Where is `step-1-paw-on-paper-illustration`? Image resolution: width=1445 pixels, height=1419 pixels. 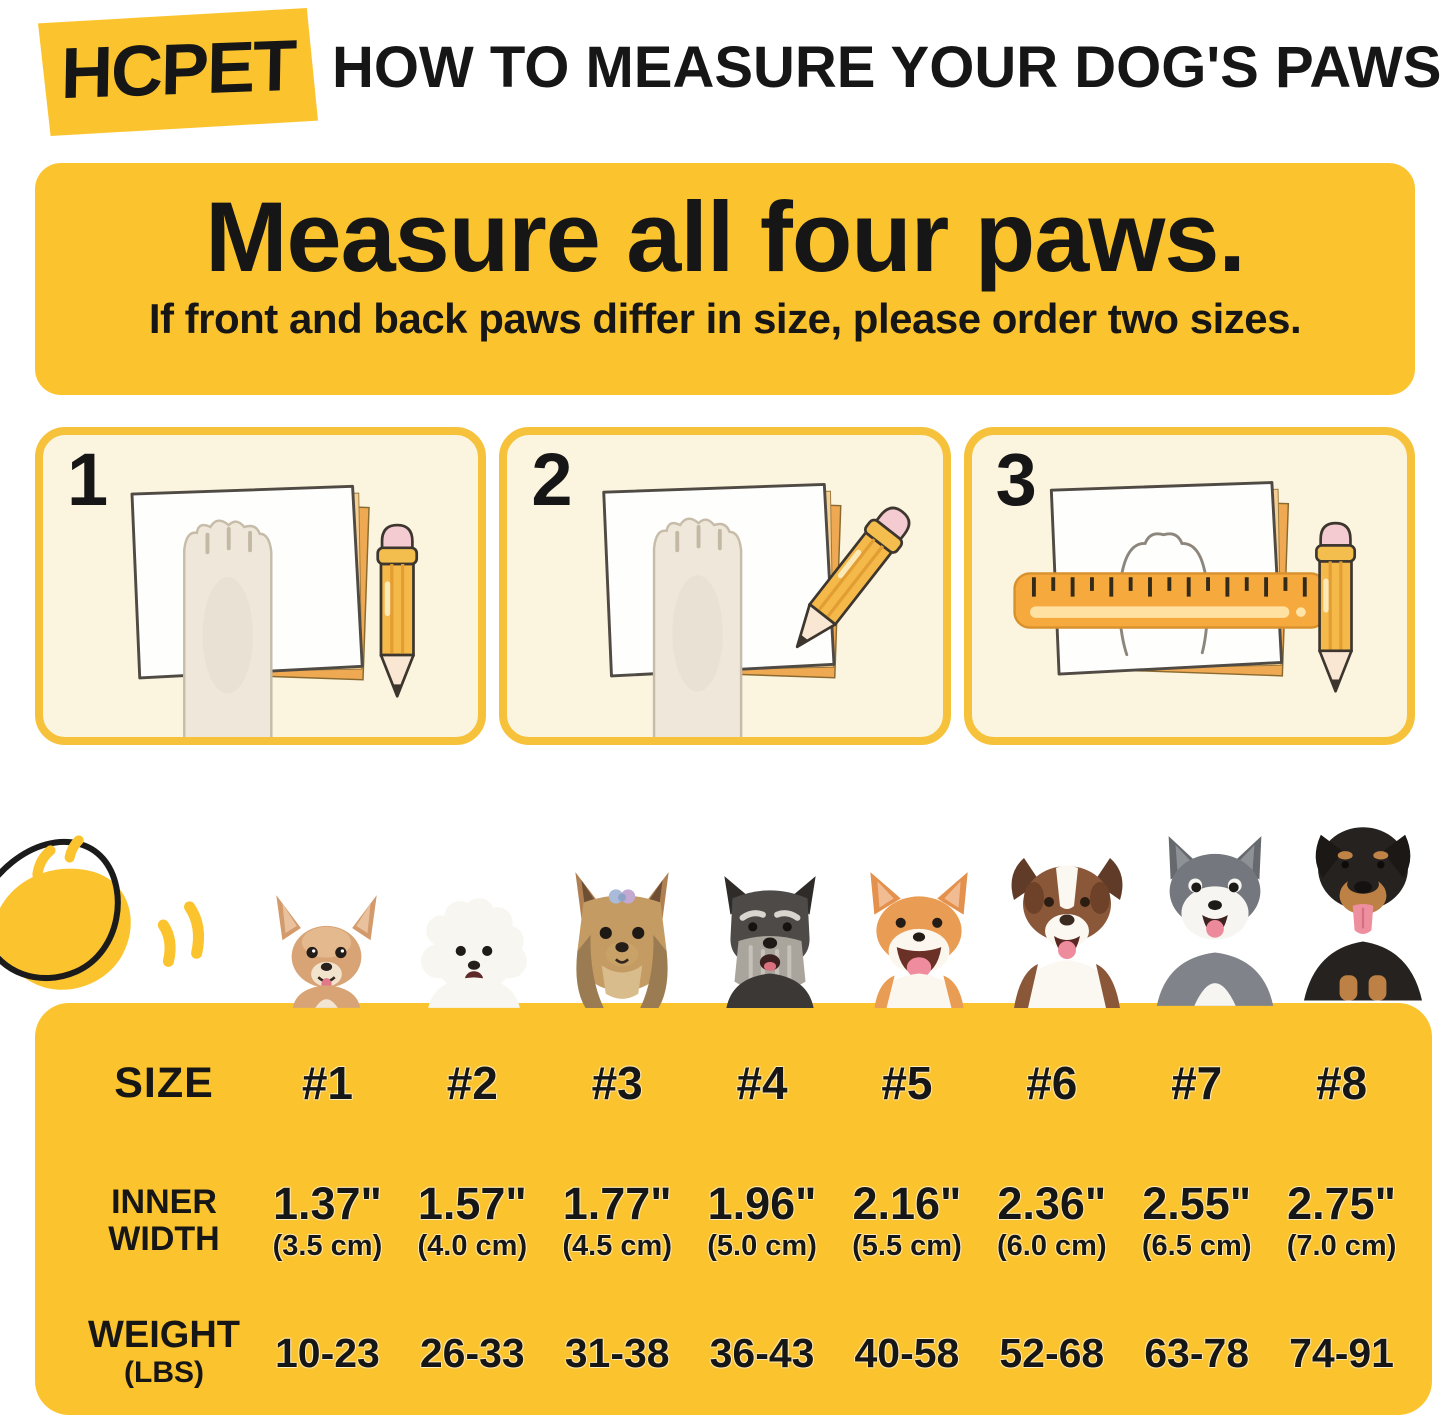
step-1-paw-on-paper-illustration is located at coordinates (274, 610).